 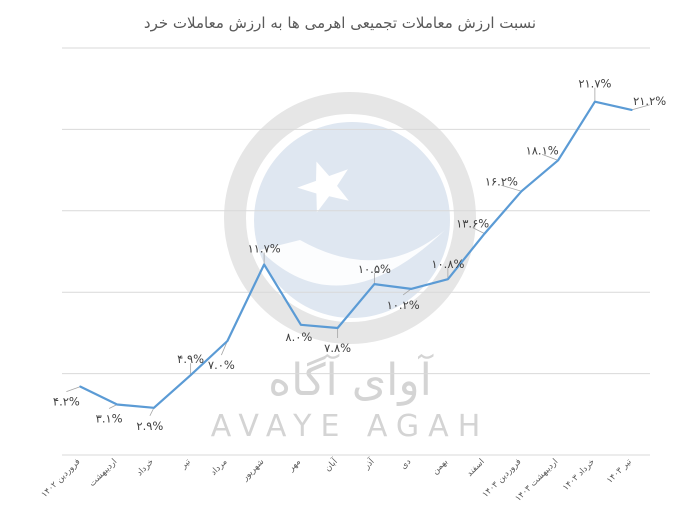 What do you see at coordinates (403, 305) in the screenshot?
I see `data-label: ۱۰.۲%` at bounding box center [403, 305].